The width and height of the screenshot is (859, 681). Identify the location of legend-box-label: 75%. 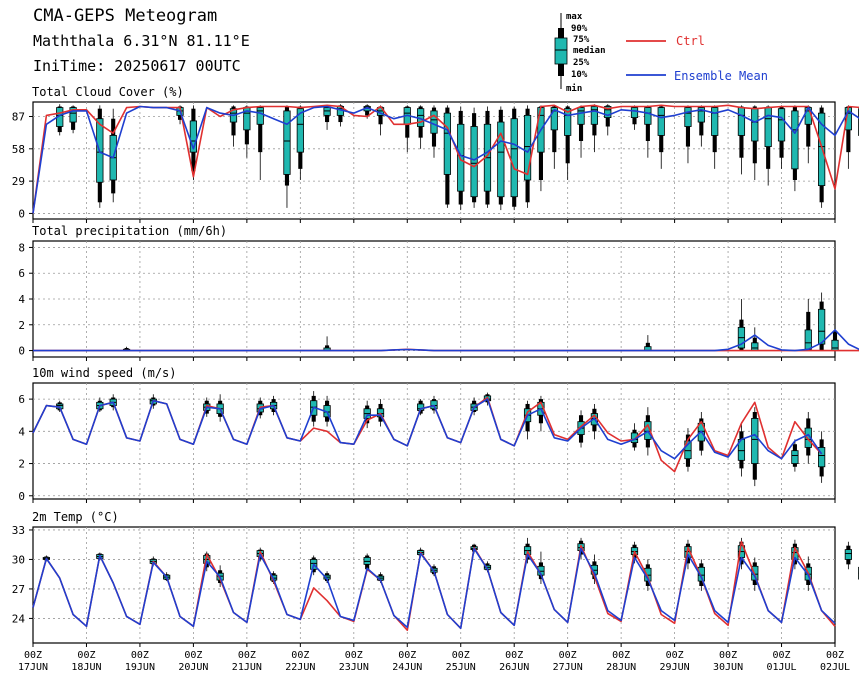
(581, 40).